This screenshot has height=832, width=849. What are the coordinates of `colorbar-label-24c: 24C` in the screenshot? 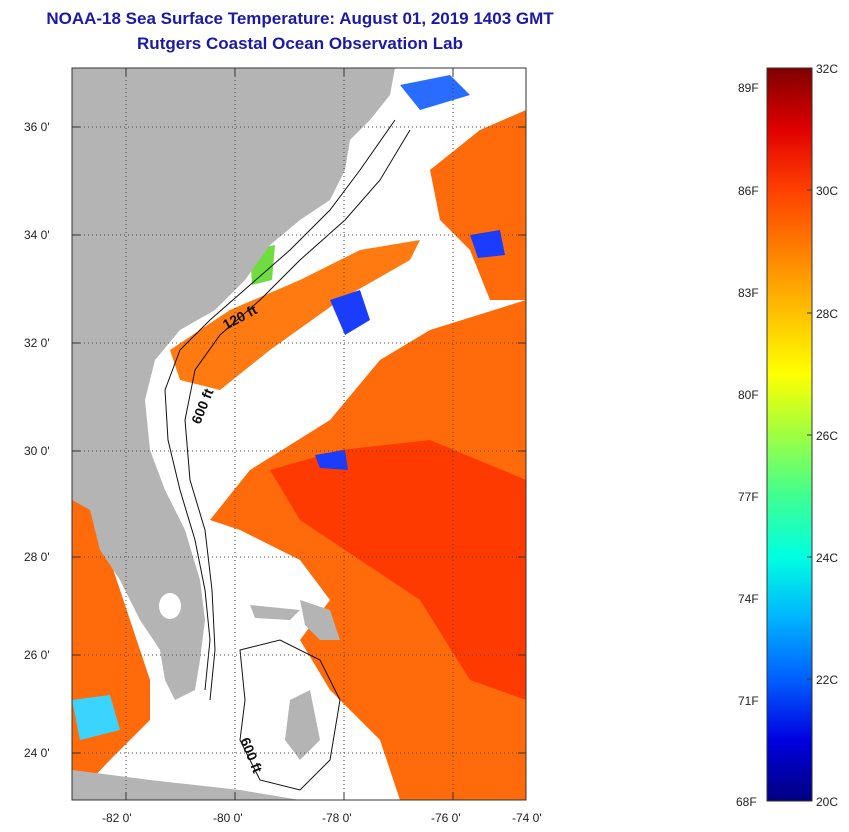 It's located at (827, 558).